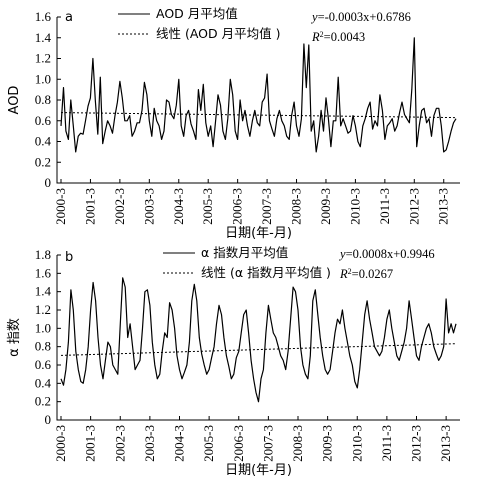 This screenshot has width=485, height=491. What do you see at coordinates (197, 13) in the screenshot?
I see `legend-label: AOD 月平均值` at bounding box center [197, 13].